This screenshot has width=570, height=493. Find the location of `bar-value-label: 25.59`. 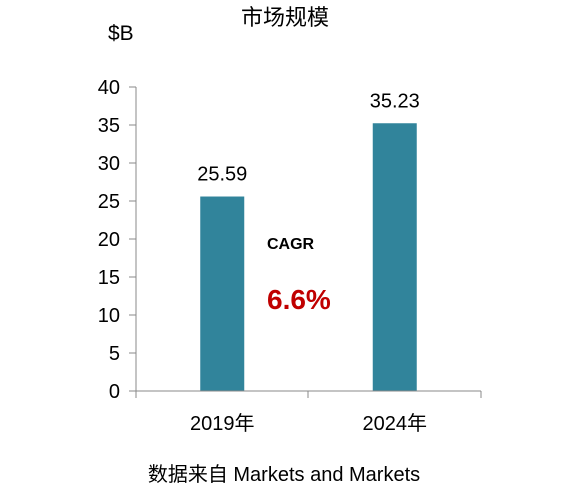

bar-value-label: 25.59 is located at coordinates (222, 175).